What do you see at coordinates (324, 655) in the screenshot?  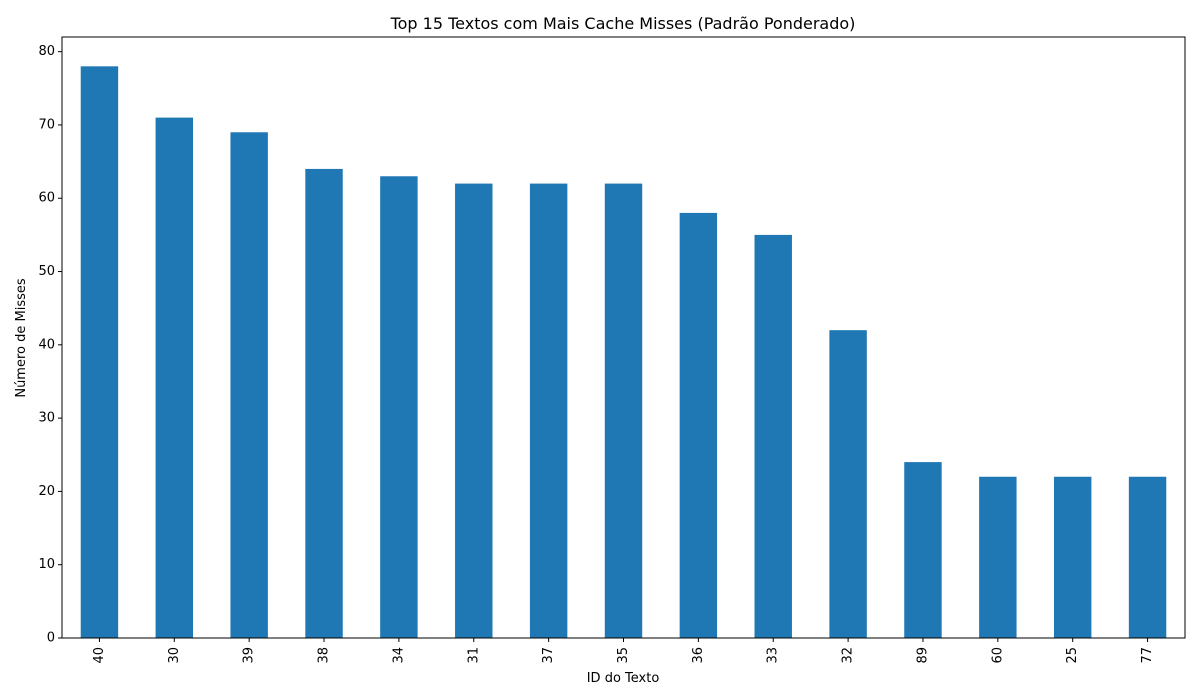 I see `x-tick-label: 38` at bounding box center [324, 655].